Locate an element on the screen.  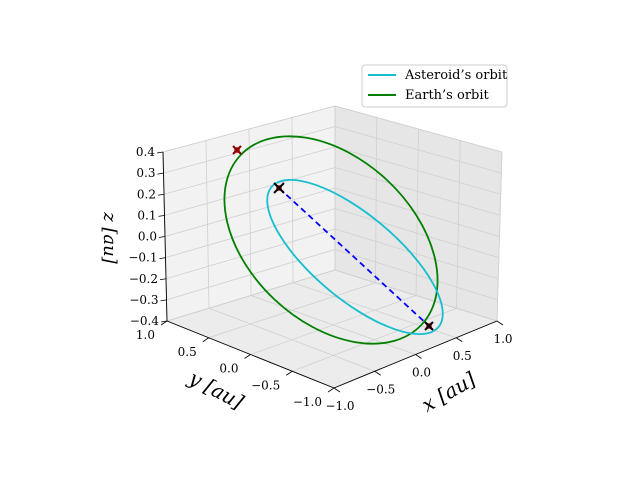
z-tick-label: 0.0 is located at coordinates (147, 237).